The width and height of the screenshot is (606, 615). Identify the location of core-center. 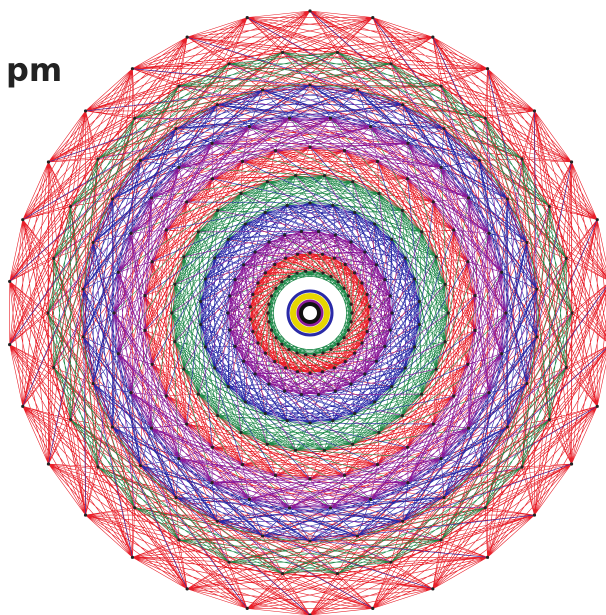
(310, 313).